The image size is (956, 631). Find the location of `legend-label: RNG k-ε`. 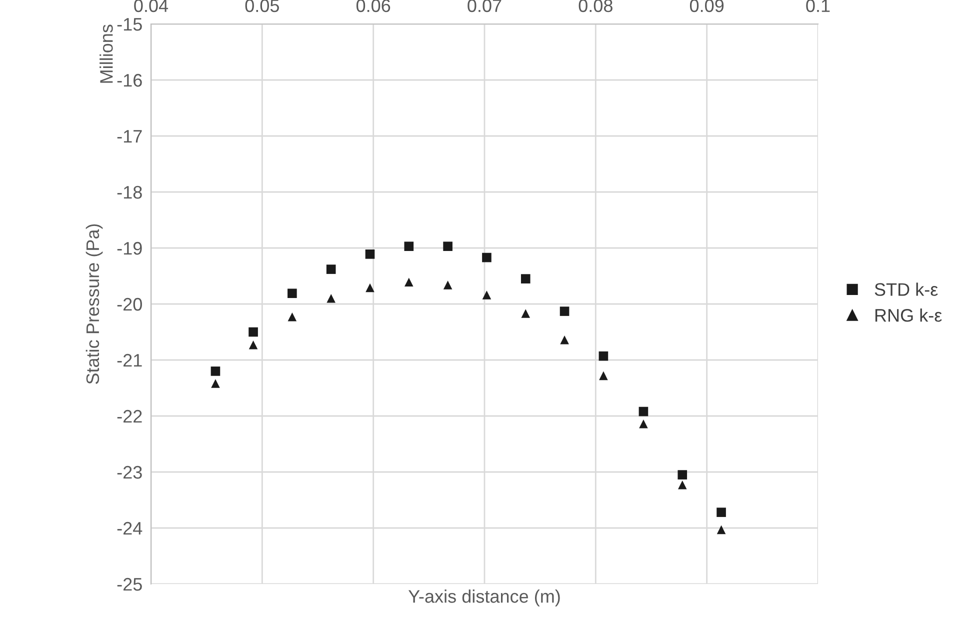

legend-label: RNG k-ε is located at coordinates (908, 315).